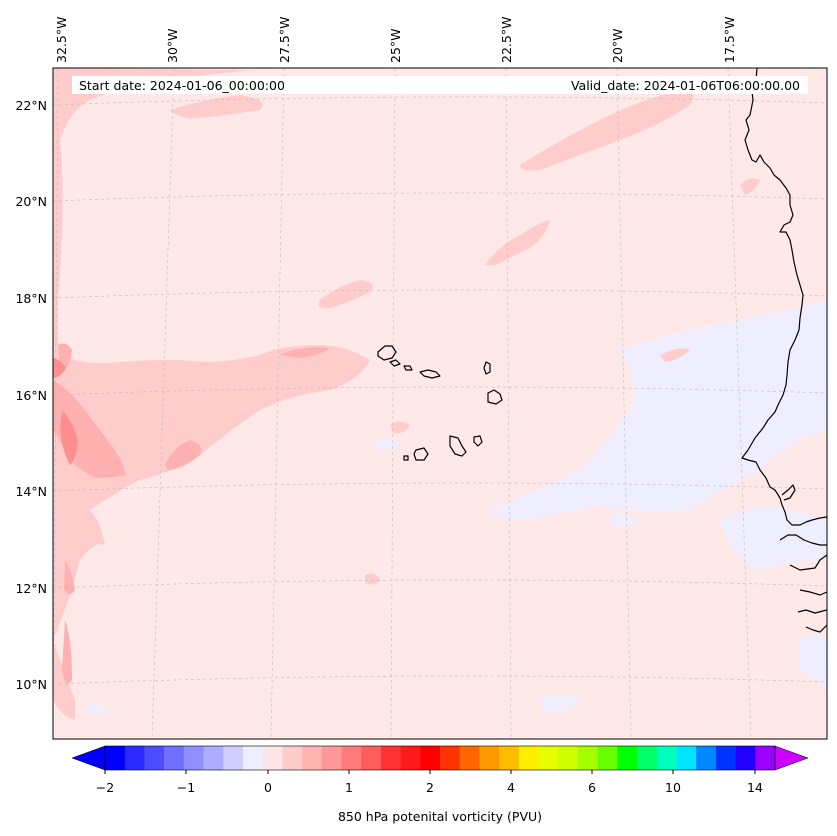  Describe the element at coordinates (755, 787) in the screenshot. I see `colorbar-tick-label: 14` at that location.